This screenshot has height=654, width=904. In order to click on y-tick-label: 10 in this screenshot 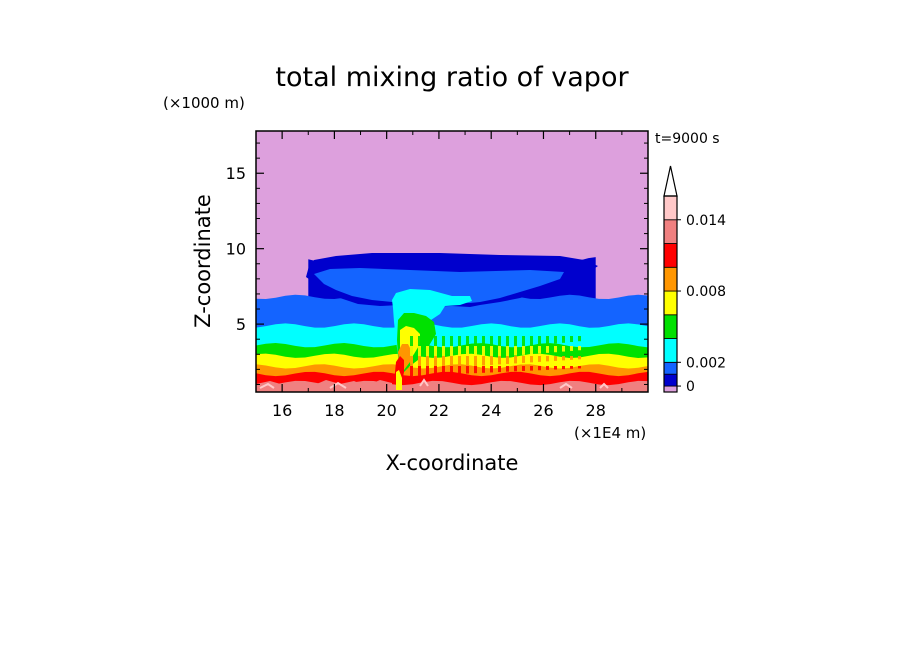, I will do `click(236, 249)`.